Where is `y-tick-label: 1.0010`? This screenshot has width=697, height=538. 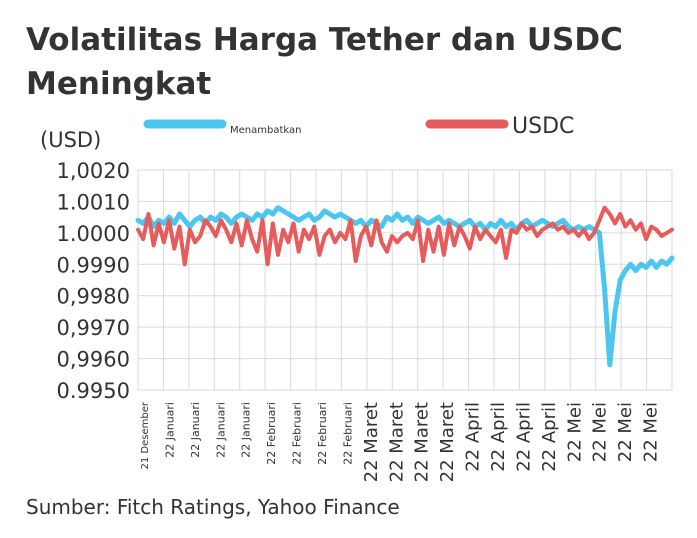
y-tick-label: 1.0010 is located at coordinates (93, 202).